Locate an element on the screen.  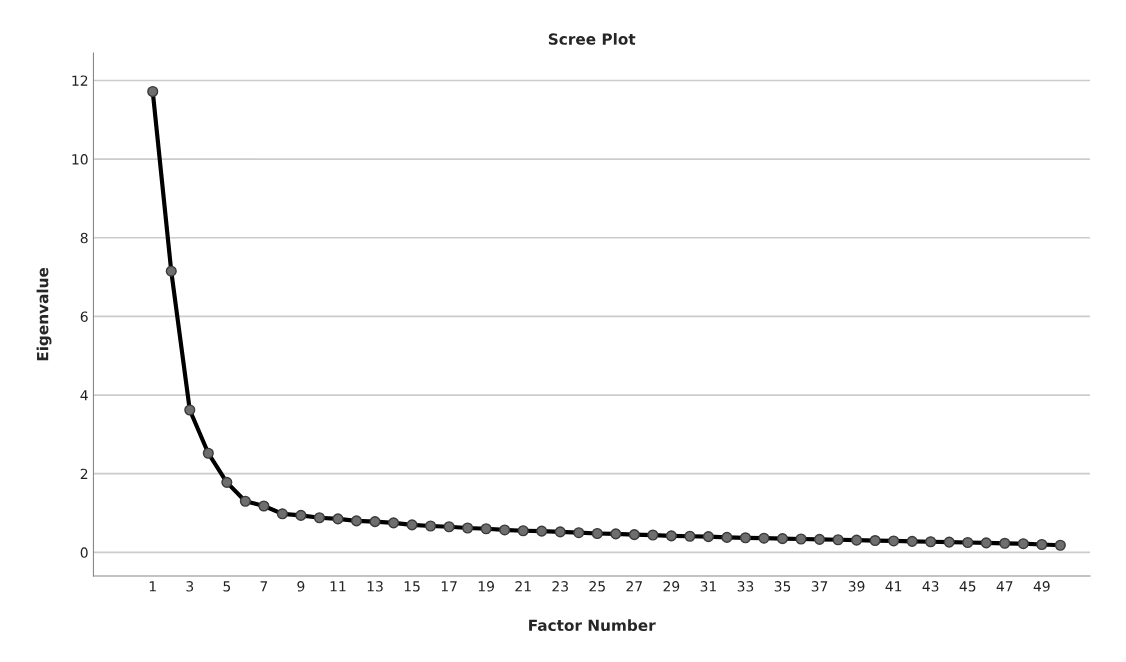
x-tick-label: 43 is located at coordinates (930, 586).